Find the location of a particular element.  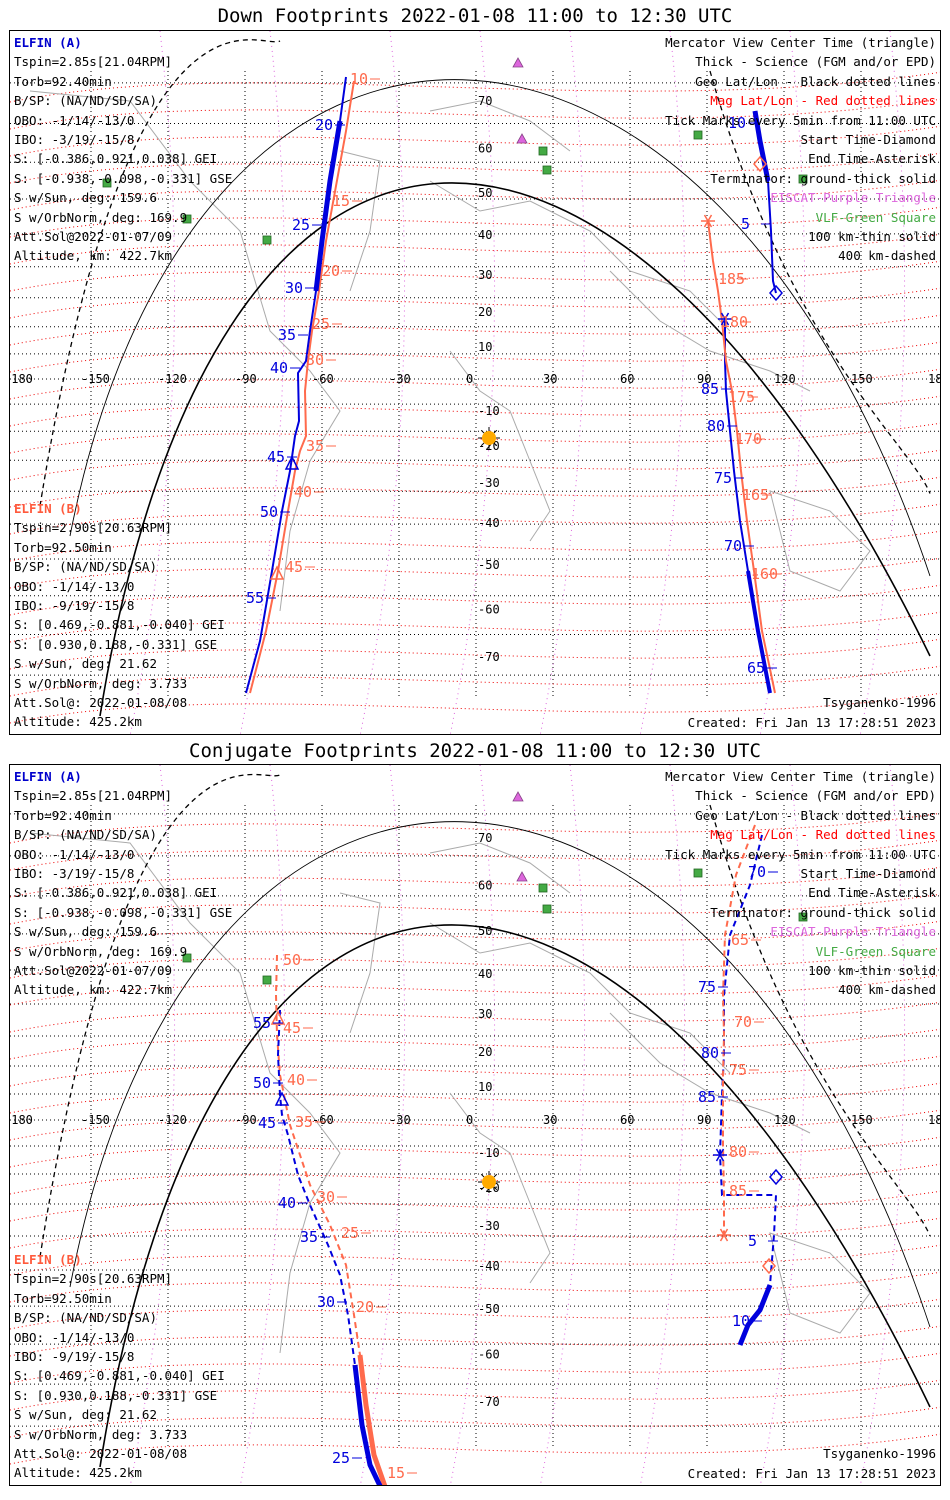

a-time-label: 40 is located at coordinates (279, 368).